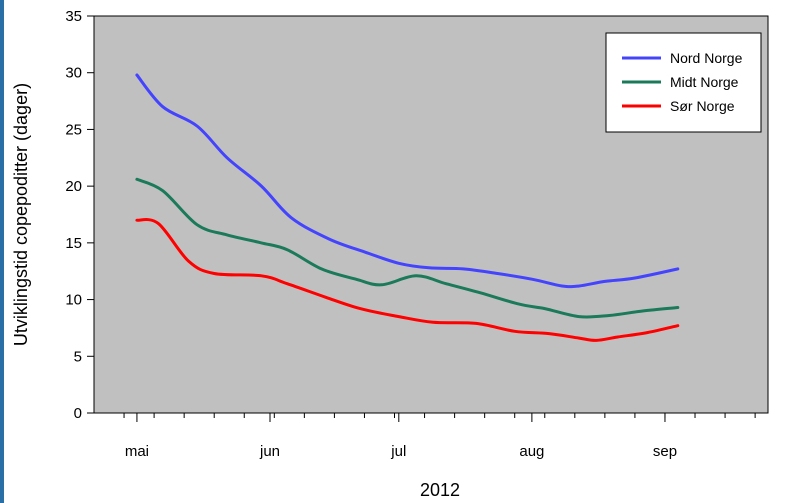 The width and height of the screenshot is (797, 503). Describe the element at coordinates (398, 451) in the screenshot. I see `x-tick-label: jul` at that location.